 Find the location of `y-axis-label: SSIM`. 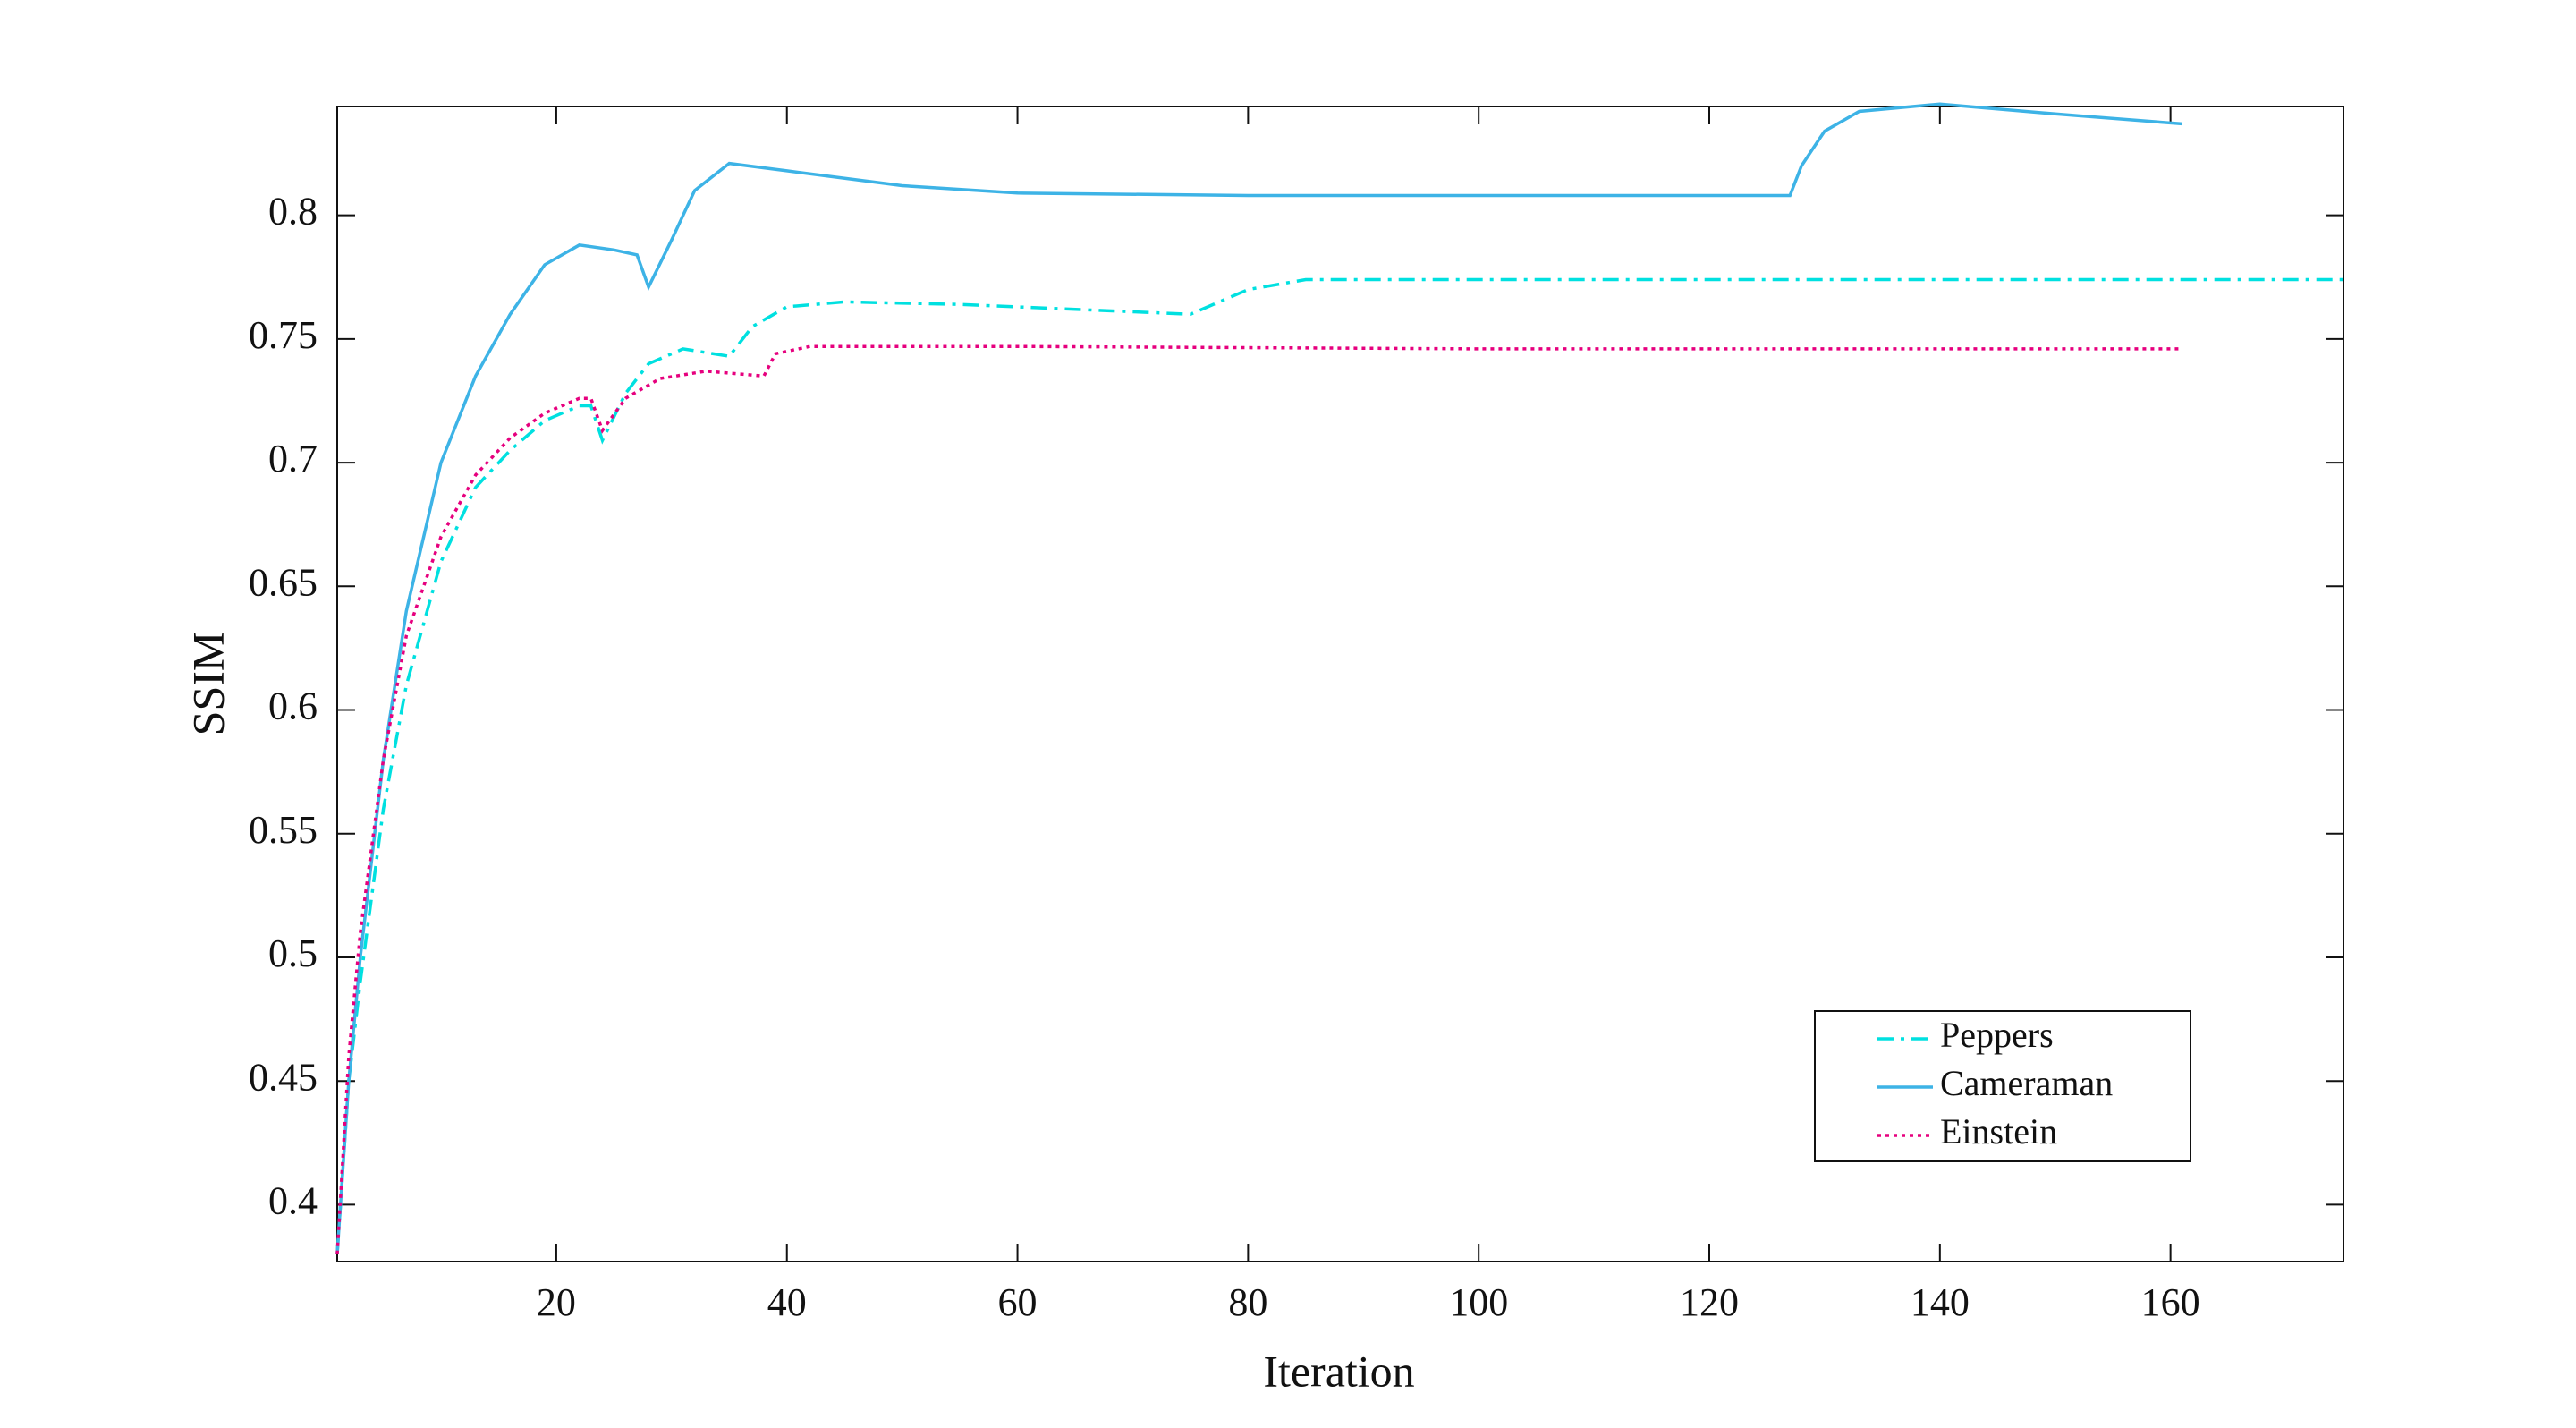

y-axis-label: SSIM is located at coordinates (207, 684).